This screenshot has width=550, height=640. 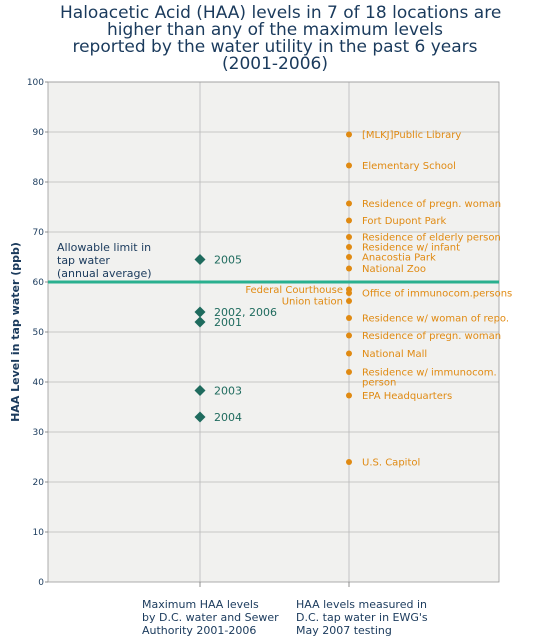 What do you see at coordinates (39, 233) in the screenshot?
I see `y-tick-label: 70` at bounding box center [39, 233].